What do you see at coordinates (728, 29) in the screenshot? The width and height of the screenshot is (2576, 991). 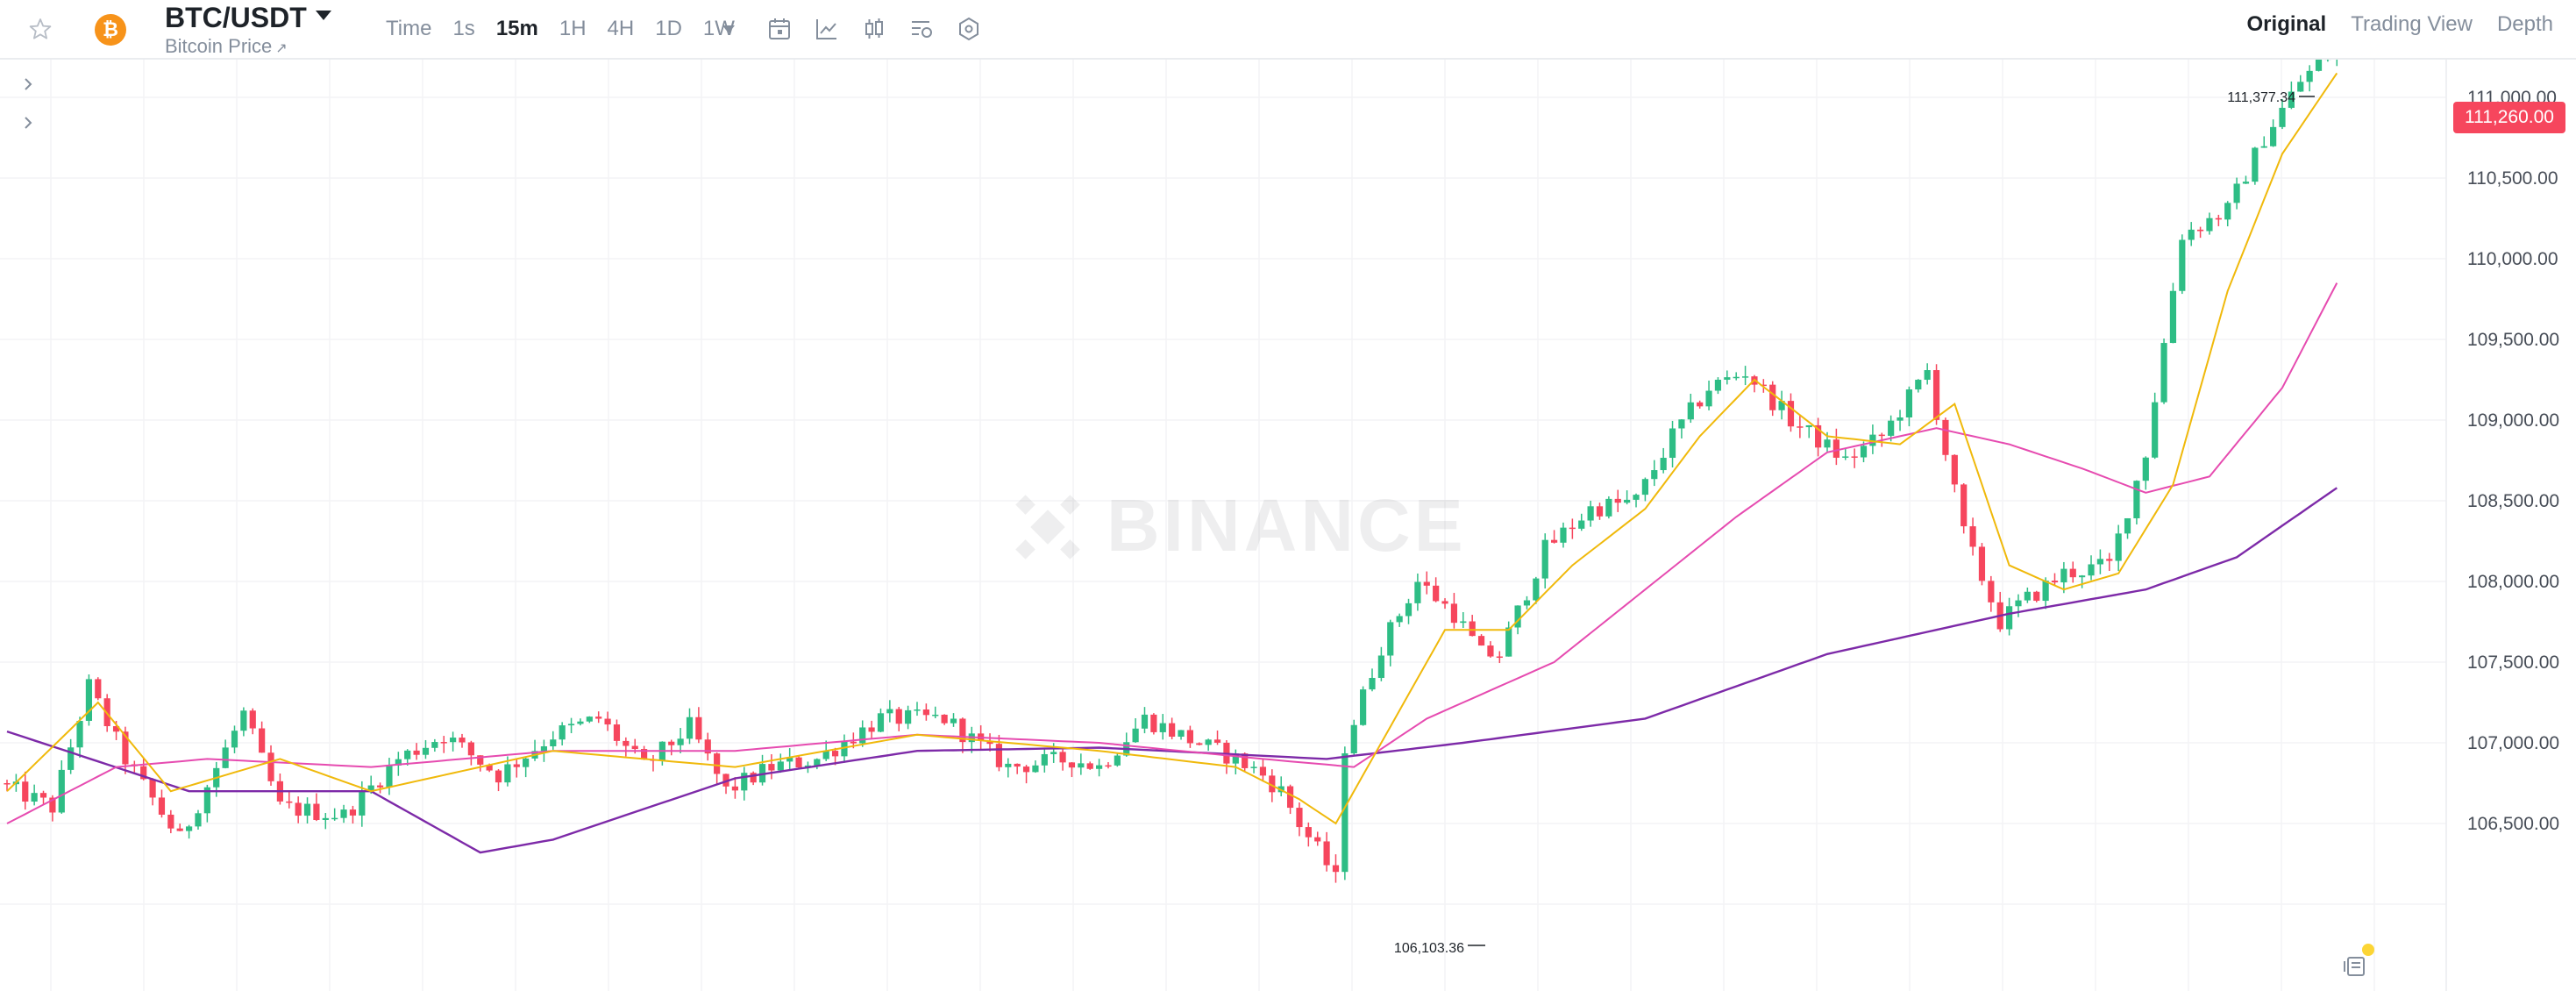 I see `more-intervals-caret-icon` at bounding box center [728, 29].